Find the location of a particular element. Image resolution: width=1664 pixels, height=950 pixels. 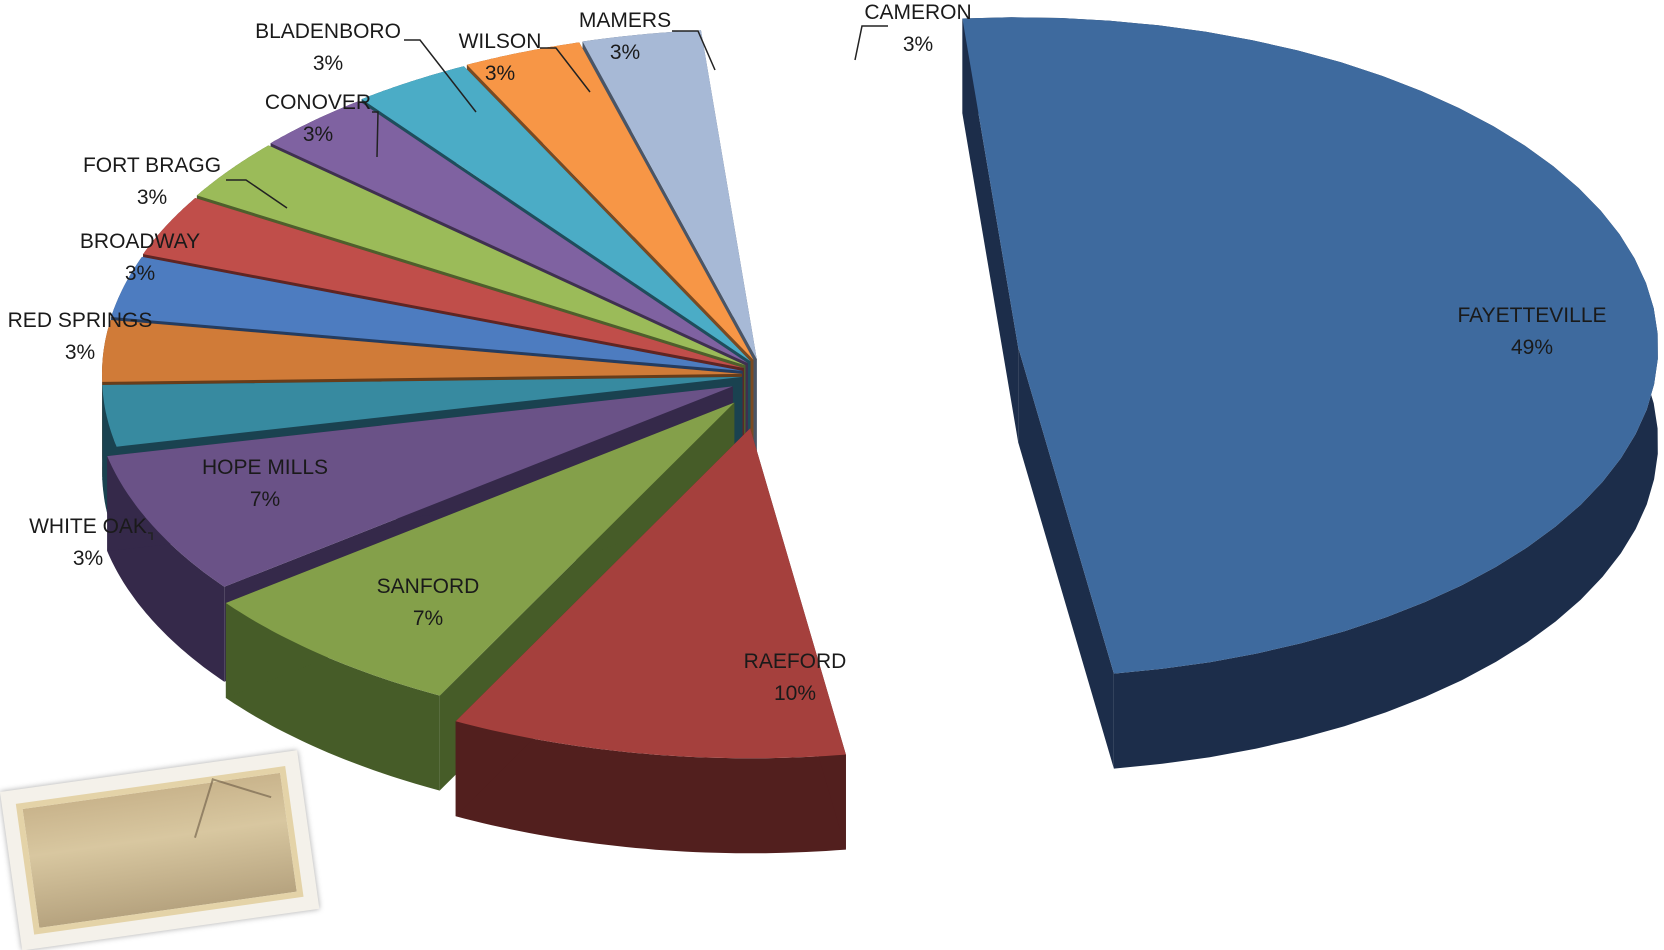

slice-label: RED SPRINGS is located at coordinates (80, 320).